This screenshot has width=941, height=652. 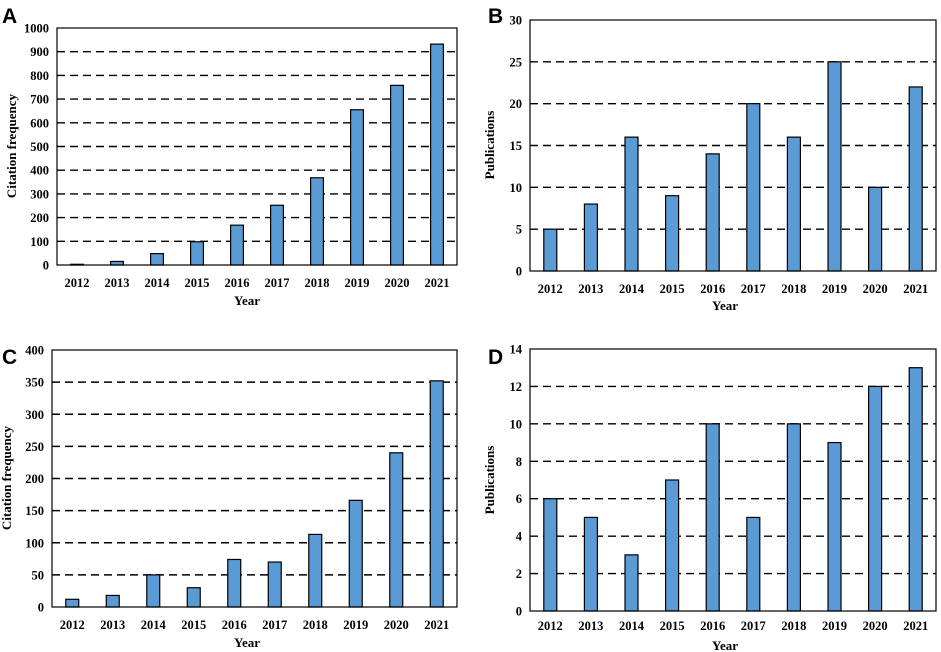 What do you see at coordinates (519, 230) in the screenshot?
I see `y-tick-label: 5` at bounding box center [519, 230].